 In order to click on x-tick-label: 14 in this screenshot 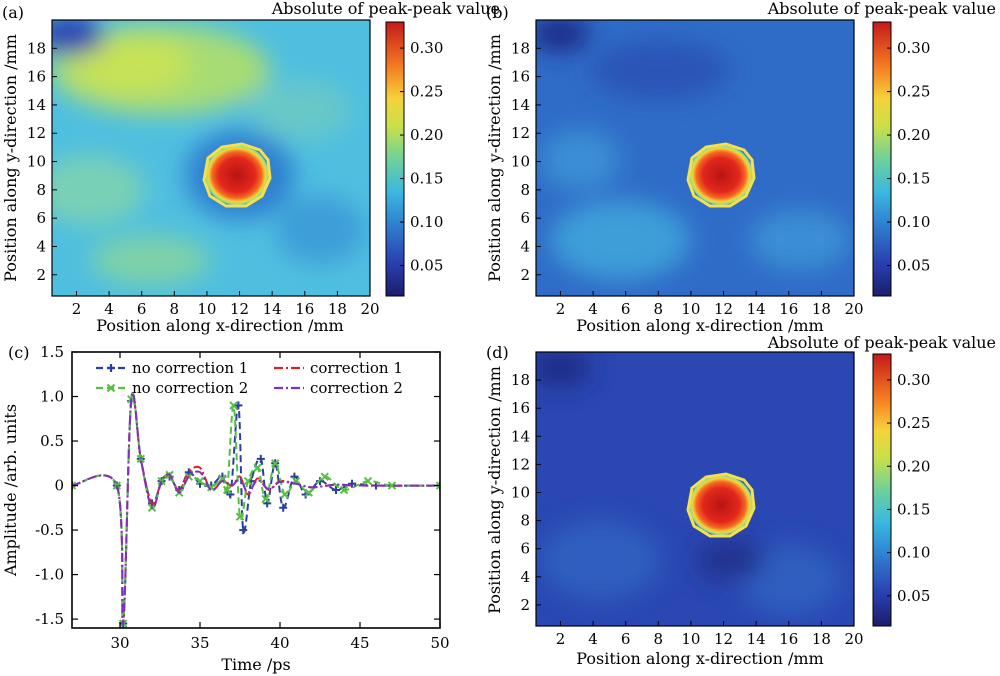, I will do `click(756, 309)`.